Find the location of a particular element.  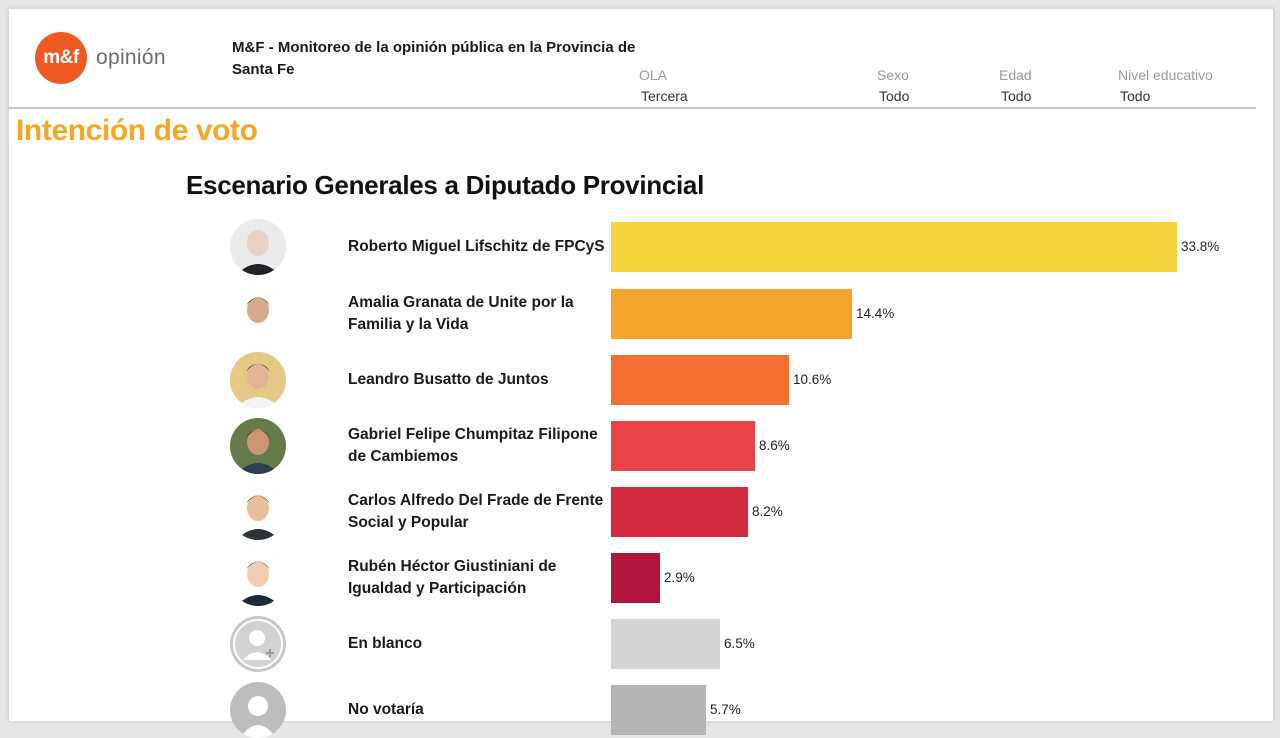

filter-label: Sexo is located at coordinates (893, 75).